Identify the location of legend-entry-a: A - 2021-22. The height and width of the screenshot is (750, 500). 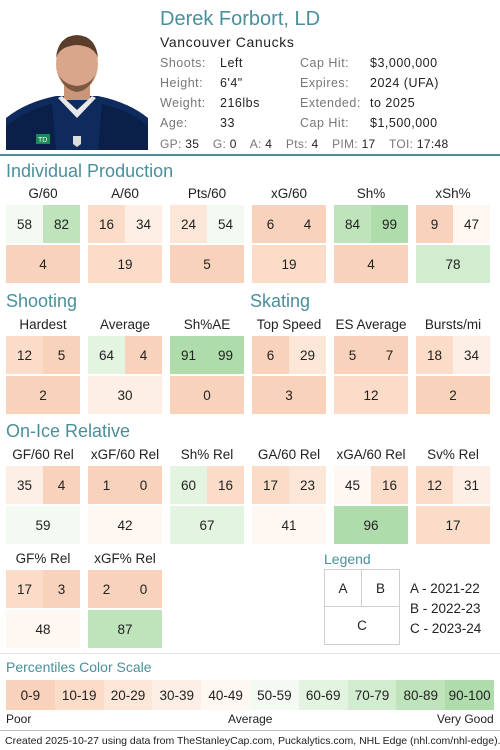
(445, 588).